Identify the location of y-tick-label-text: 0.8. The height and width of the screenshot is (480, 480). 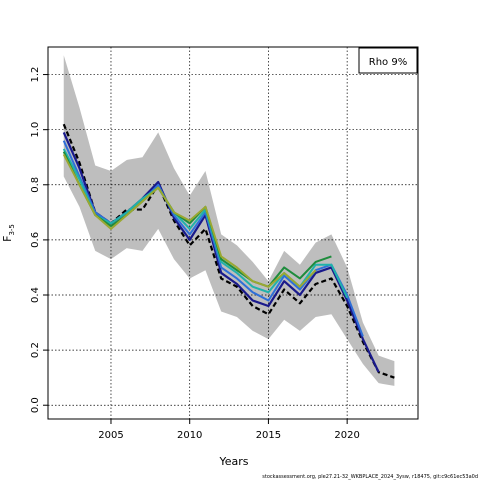
(35, 185).